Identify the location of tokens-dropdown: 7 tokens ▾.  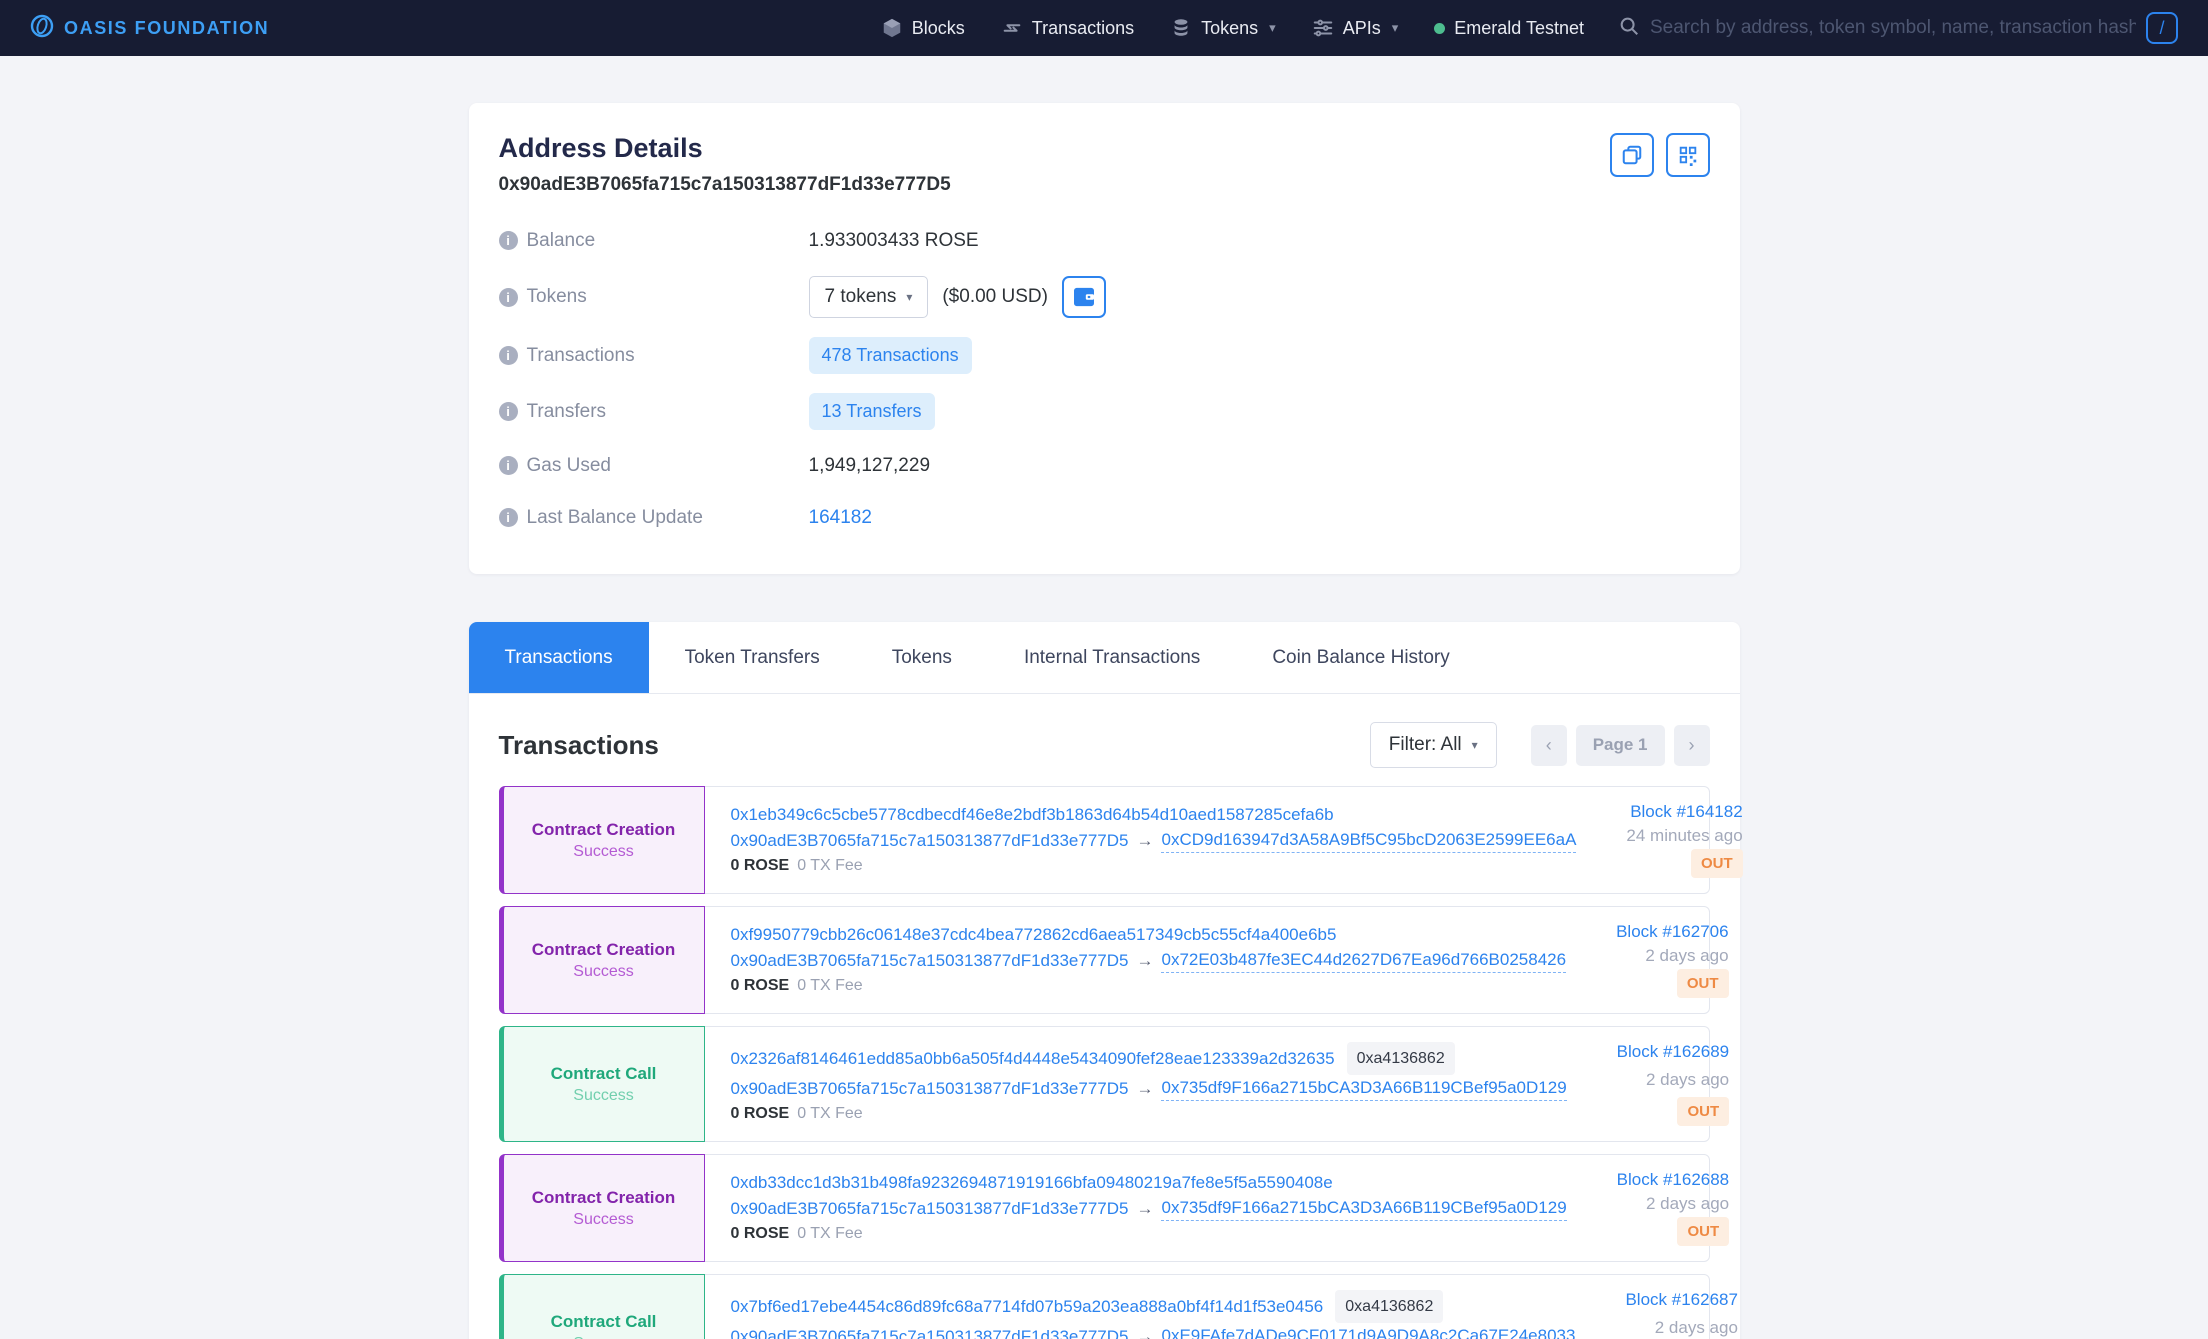
(868, 297).